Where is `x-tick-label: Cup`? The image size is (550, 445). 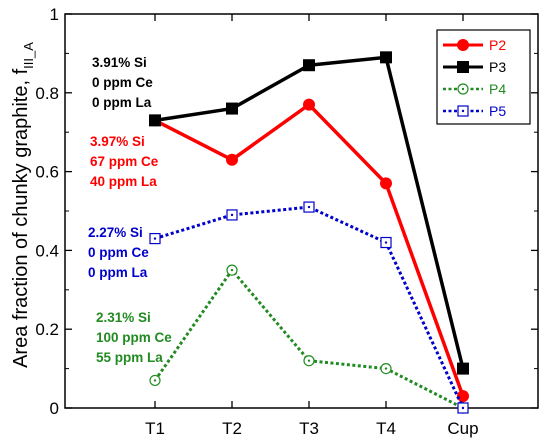 x-tick-label: Cup is located at coordinates (462, 428).